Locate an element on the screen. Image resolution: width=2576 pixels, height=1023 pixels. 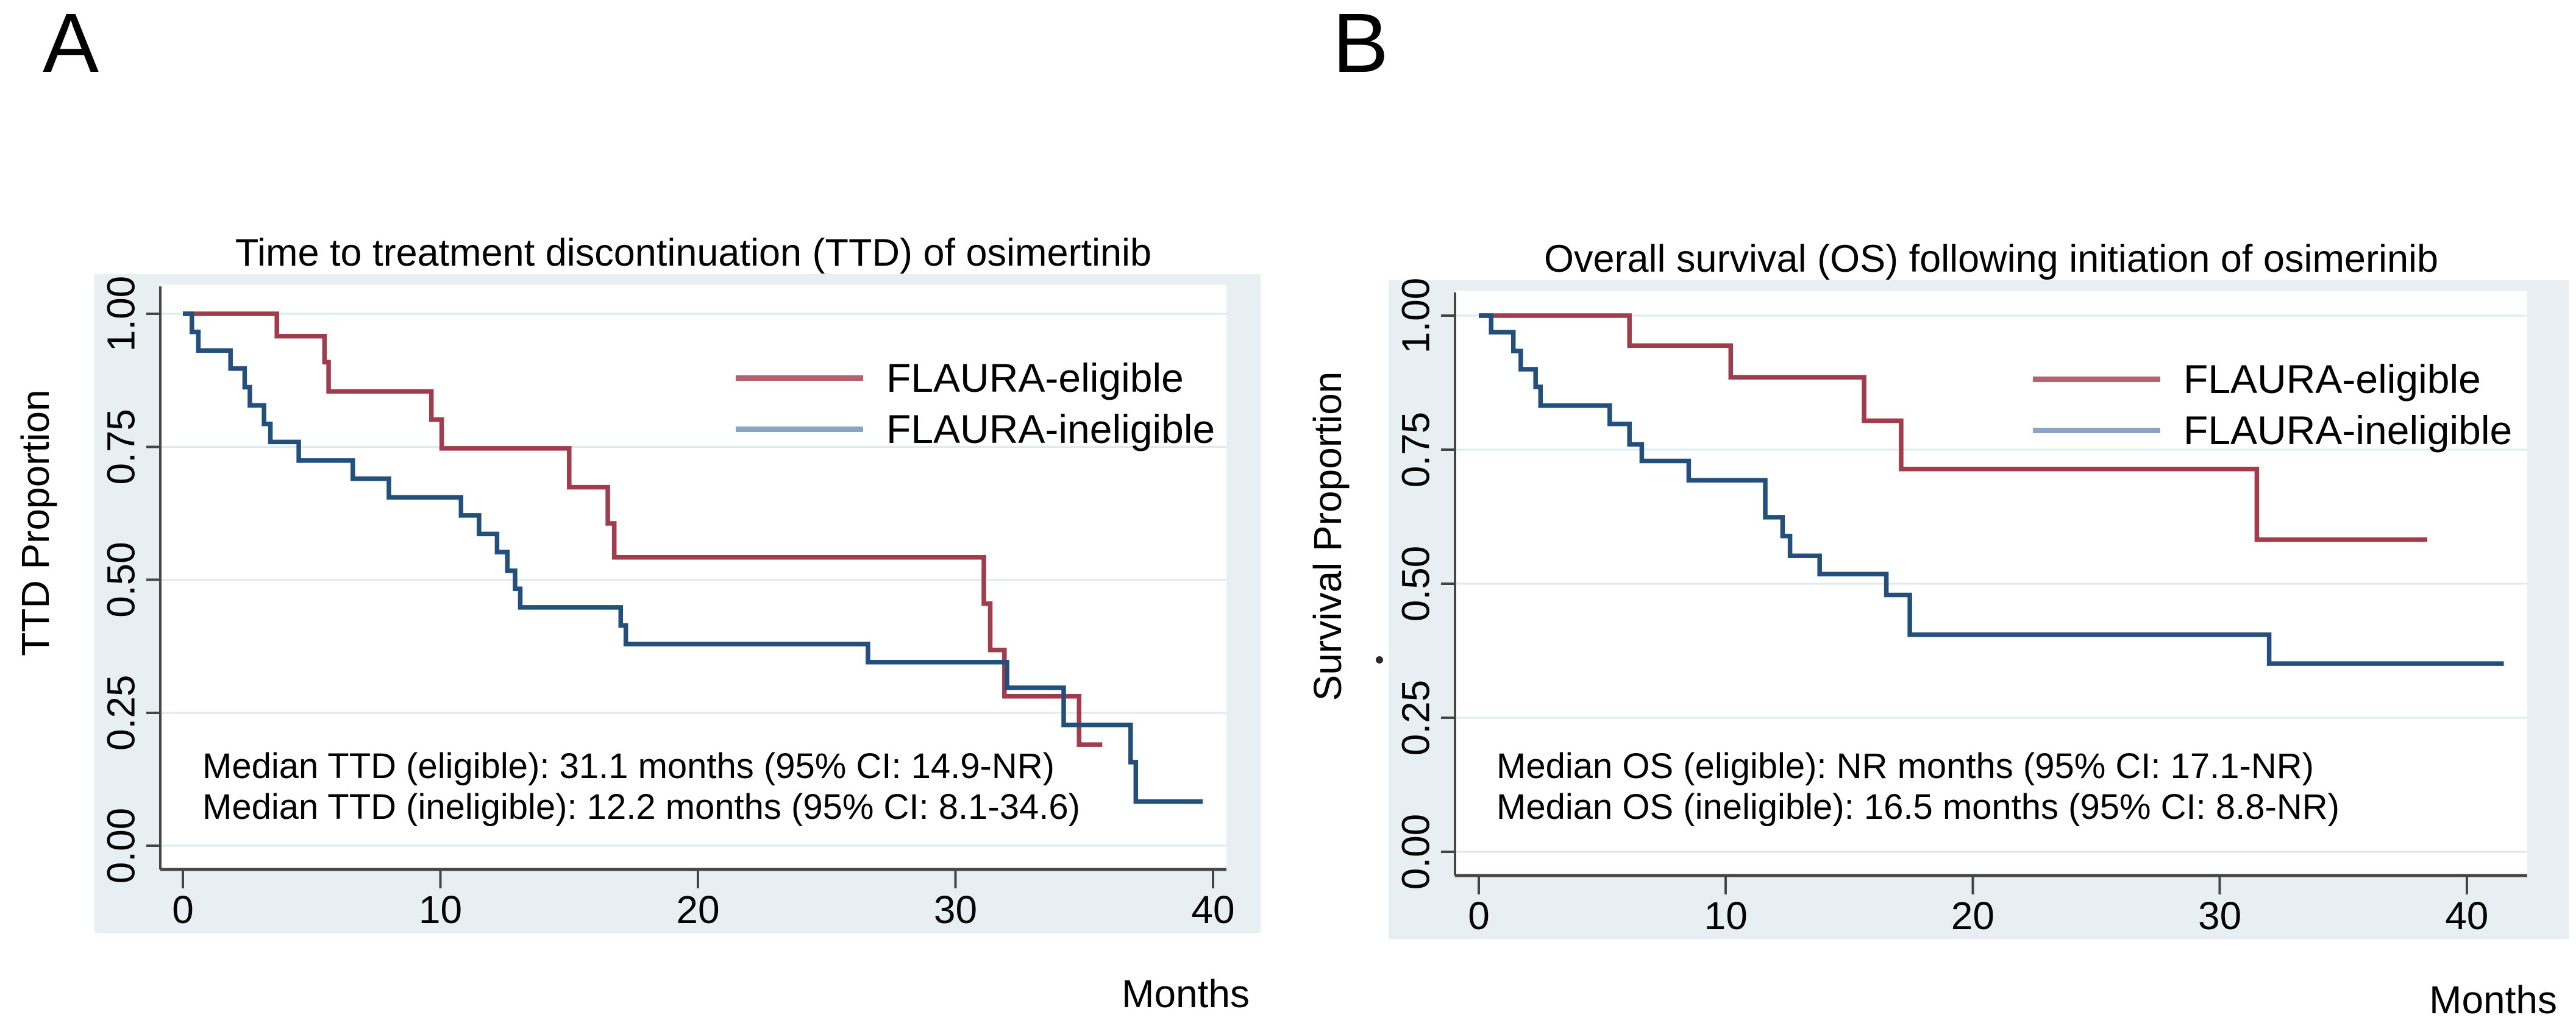
km-curve-ineligible is located at coordinates (1991, 490).